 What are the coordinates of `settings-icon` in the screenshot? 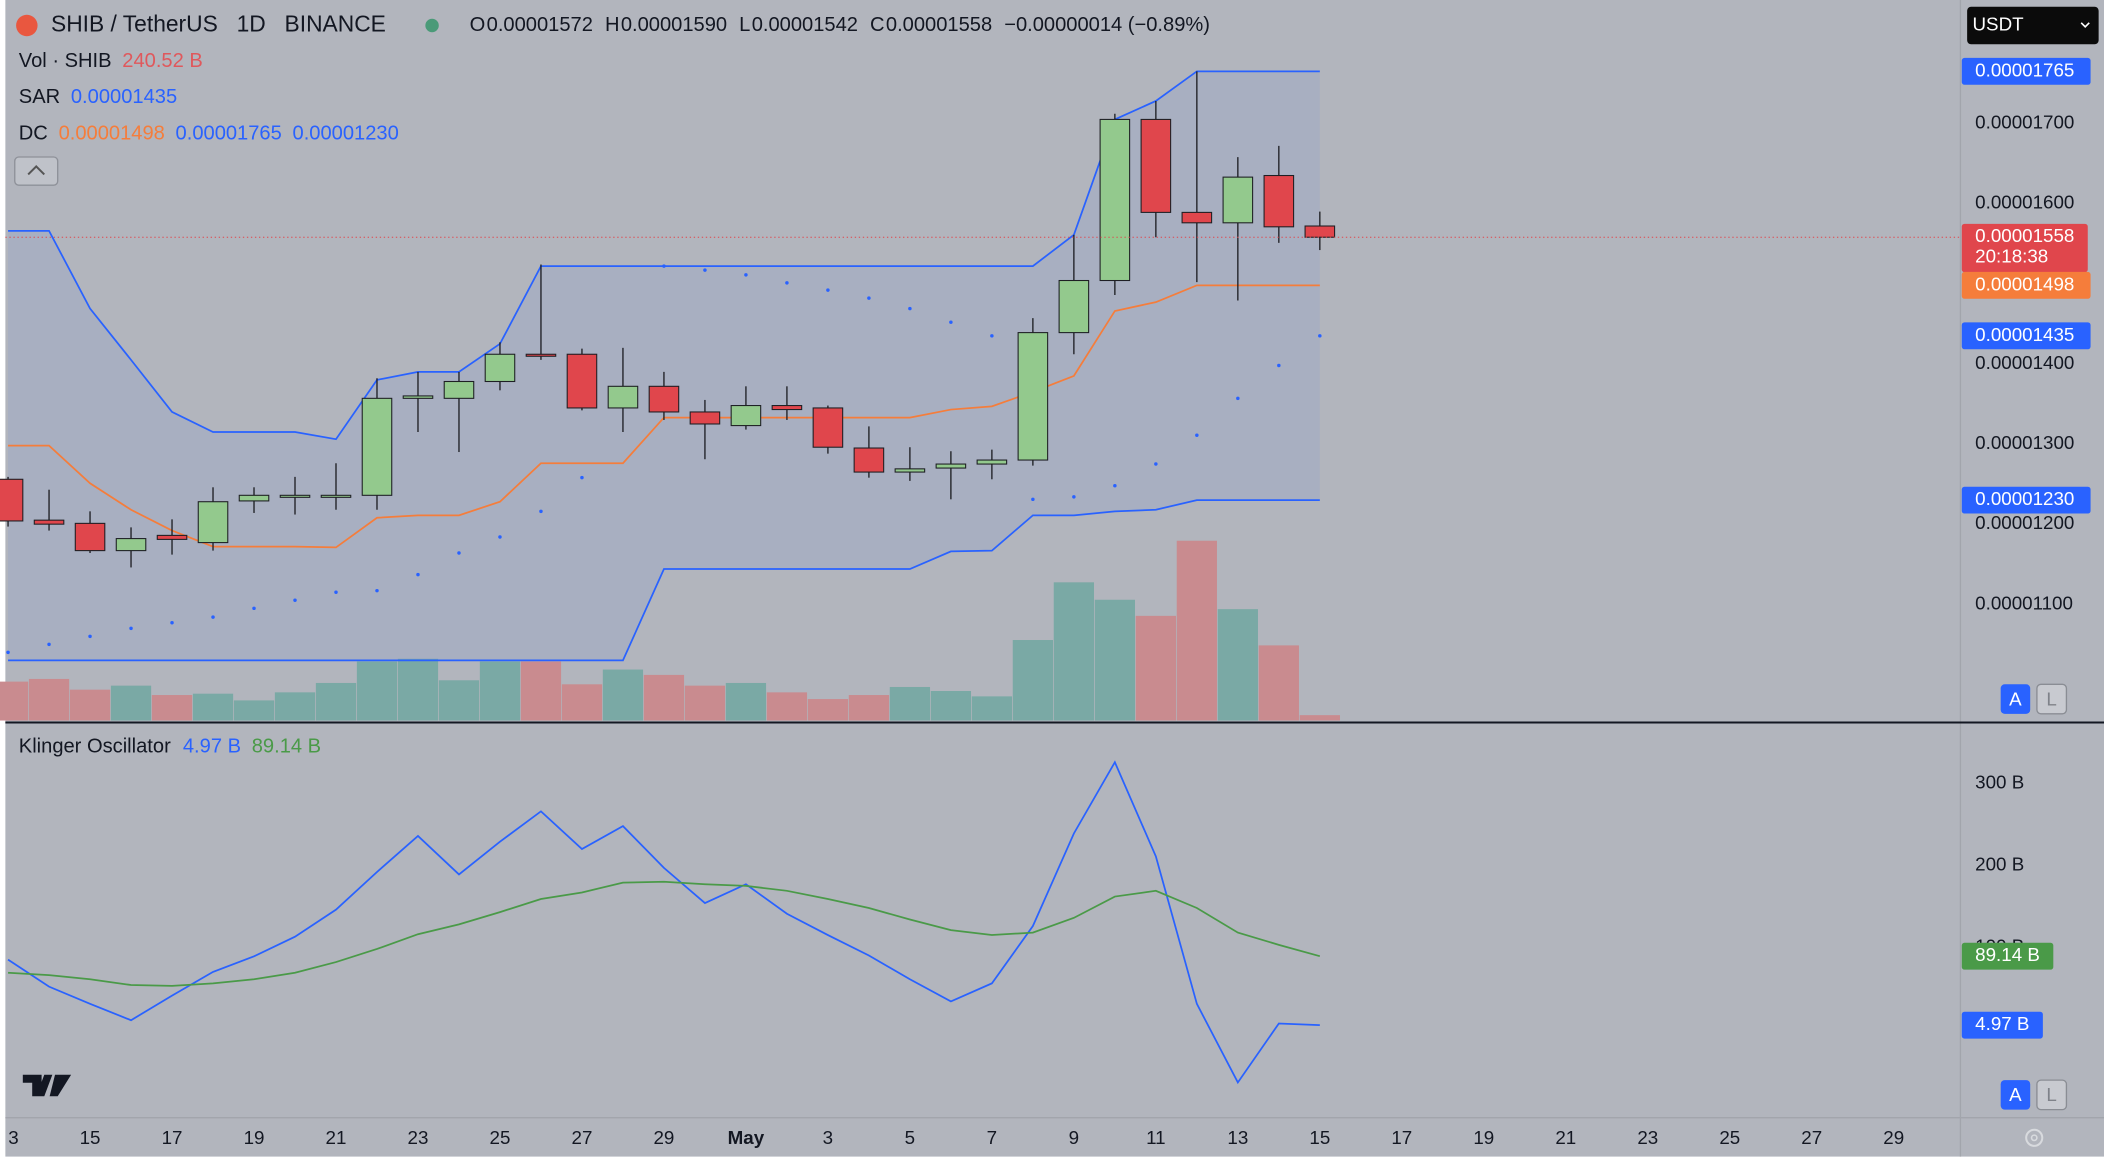 It's located at (2034, 1137).